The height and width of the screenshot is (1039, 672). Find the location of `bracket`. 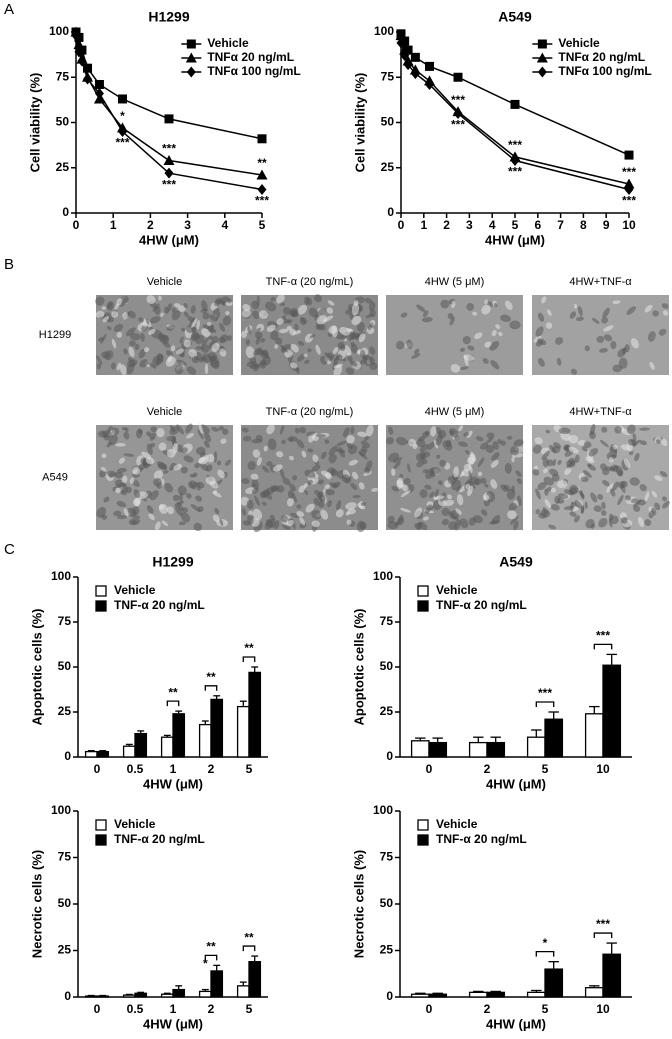

bracket is located at coordinates (173, 703).